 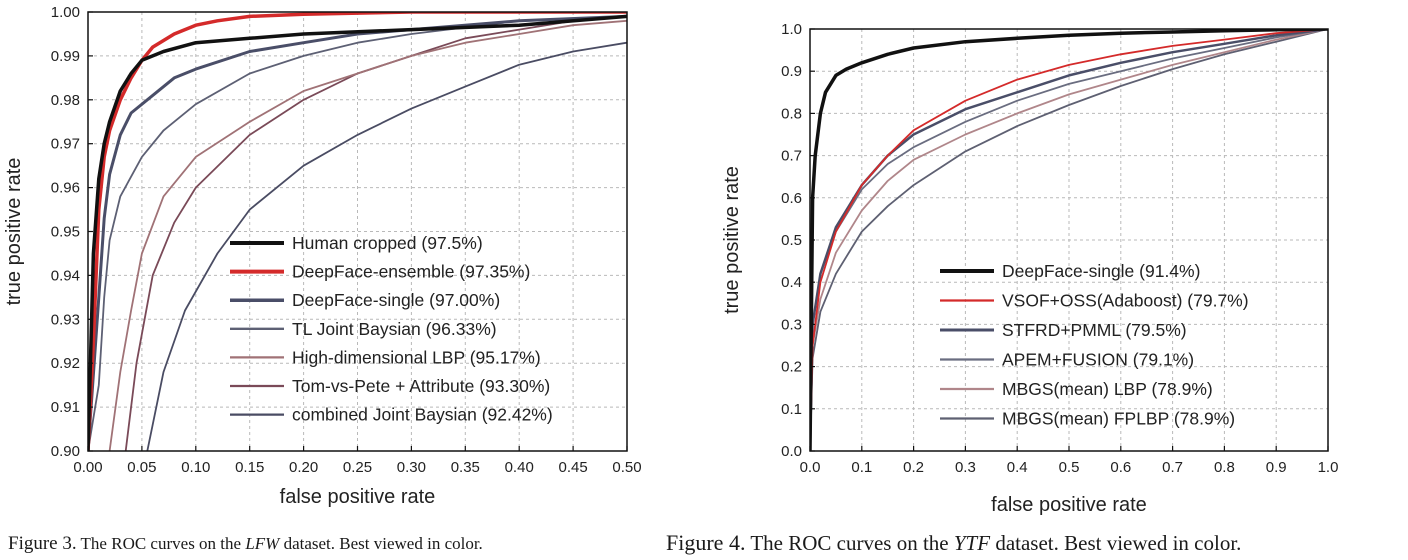 I want to click on y-tick-label: 0.98, so click(x=65, y=100).